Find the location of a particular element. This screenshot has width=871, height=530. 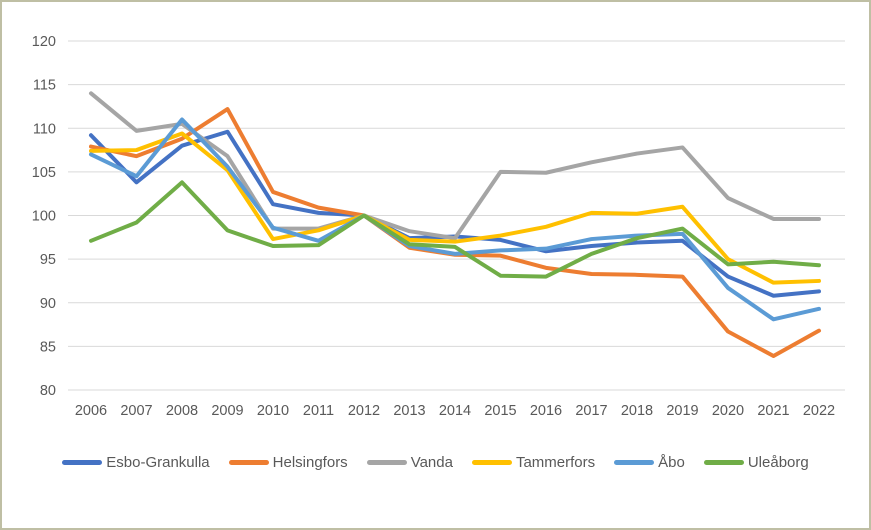

legend-item-helsingfors: Helsingfors is located at coordinates (288, 462).